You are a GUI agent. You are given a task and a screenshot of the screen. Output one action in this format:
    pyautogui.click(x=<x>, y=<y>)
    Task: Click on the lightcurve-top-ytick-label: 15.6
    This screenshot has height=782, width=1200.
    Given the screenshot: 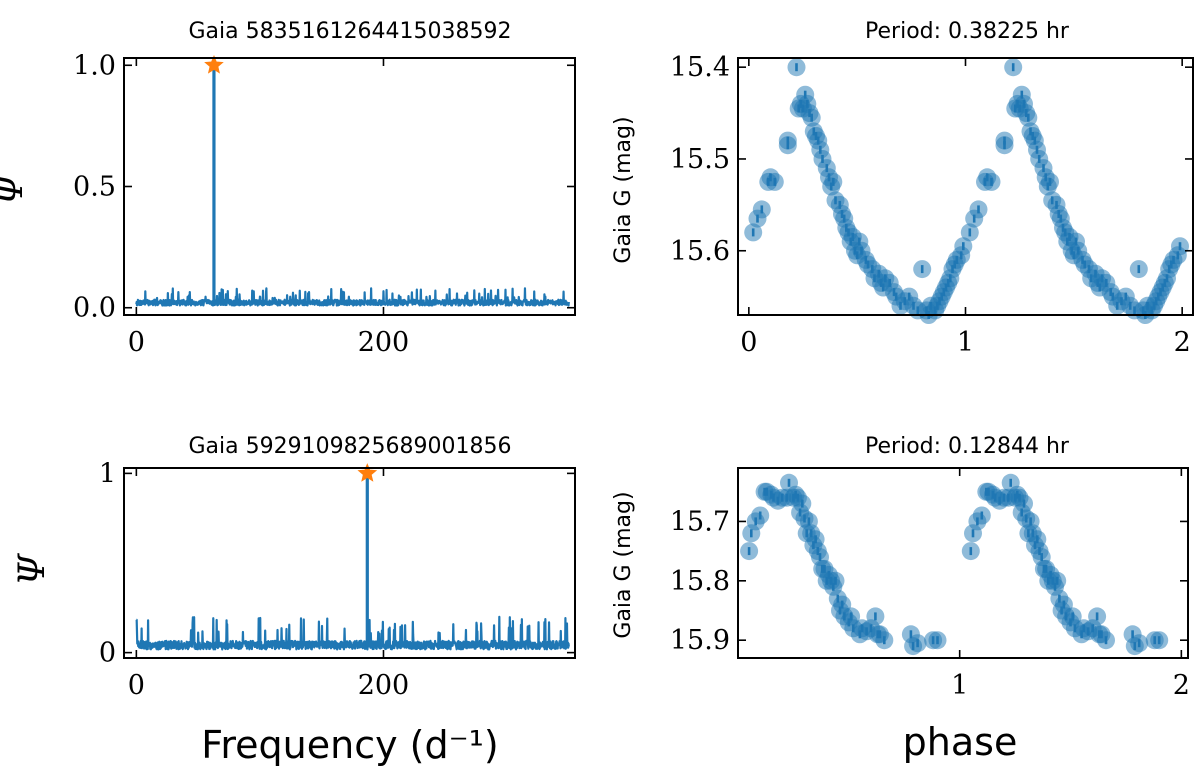 What is the action you would take?
    pyautogui.click(x=700, y=251)
    